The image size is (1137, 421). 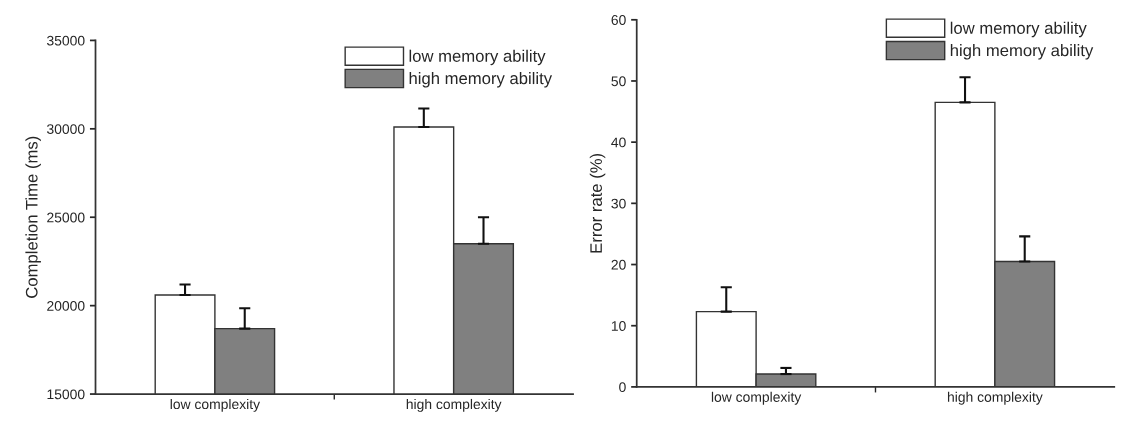 I want to click on y-tick-label: 35000, so click(x=66, y=40).